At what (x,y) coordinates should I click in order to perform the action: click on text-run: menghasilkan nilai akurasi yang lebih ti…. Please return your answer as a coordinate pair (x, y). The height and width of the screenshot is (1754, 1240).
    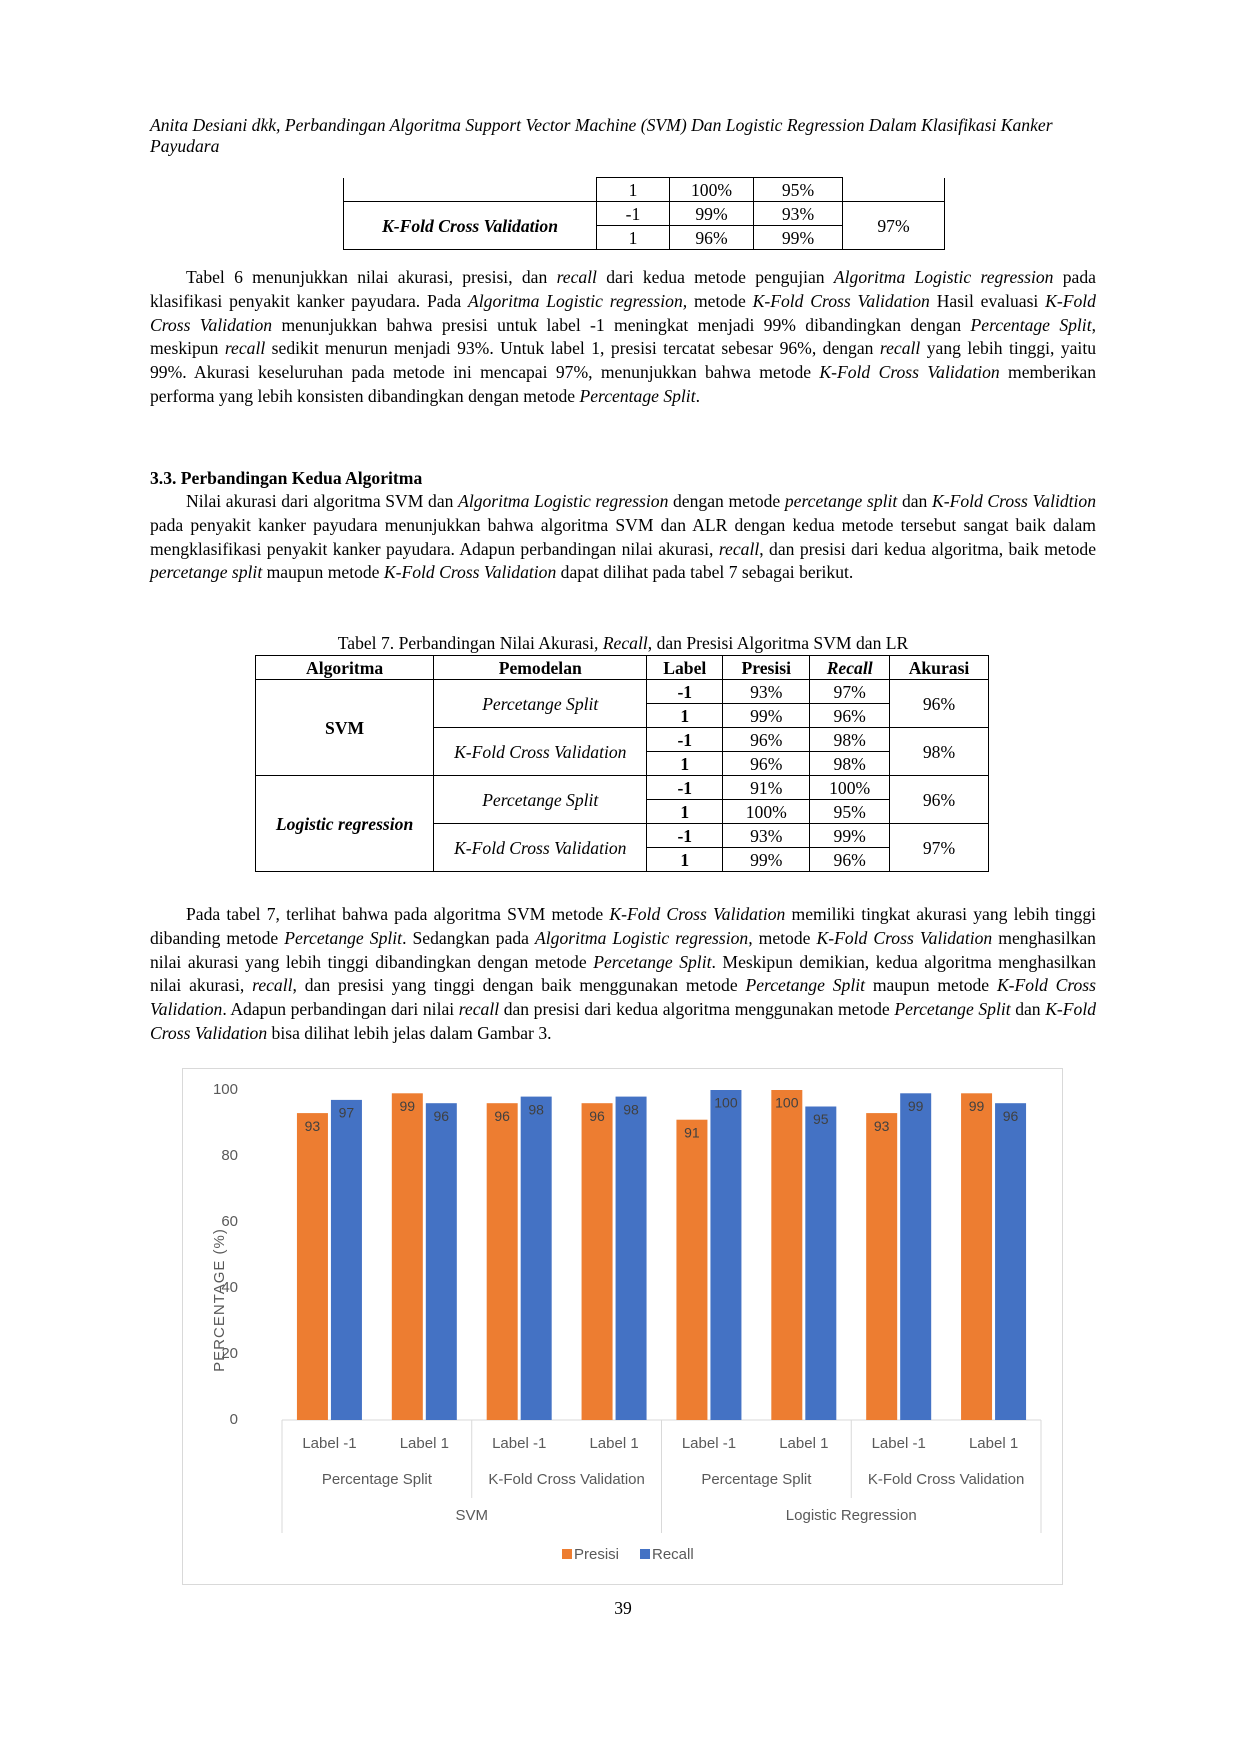
    Looking at the image, I should click on (623, 949).